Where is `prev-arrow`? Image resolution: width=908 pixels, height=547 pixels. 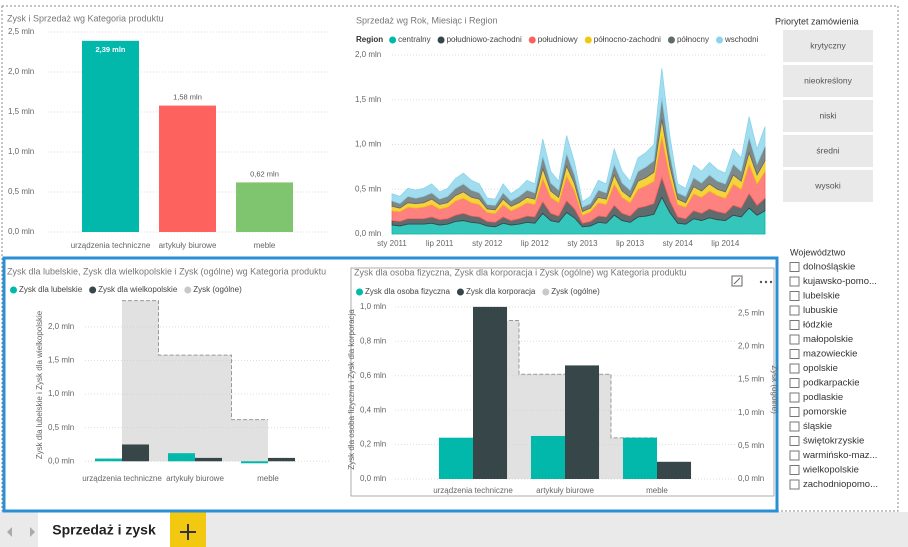 prev-arrow is located at coordinates (9, 532).